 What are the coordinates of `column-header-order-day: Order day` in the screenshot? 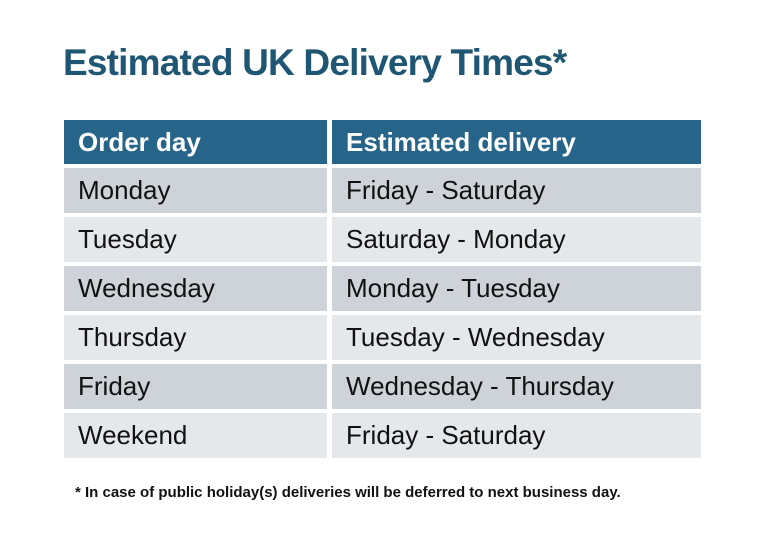 It's located at (195, 142).